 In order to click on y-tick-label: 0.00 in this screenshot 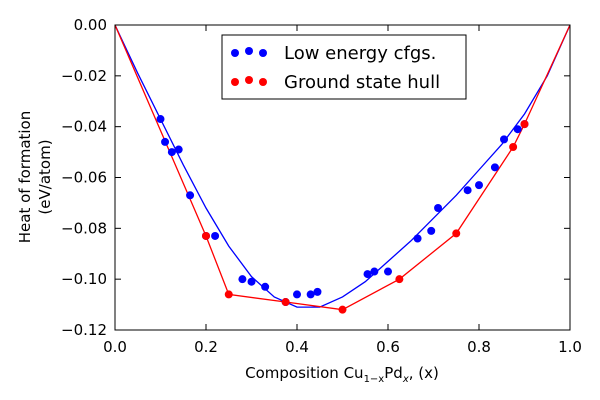, I will do `click(90, 25)`.